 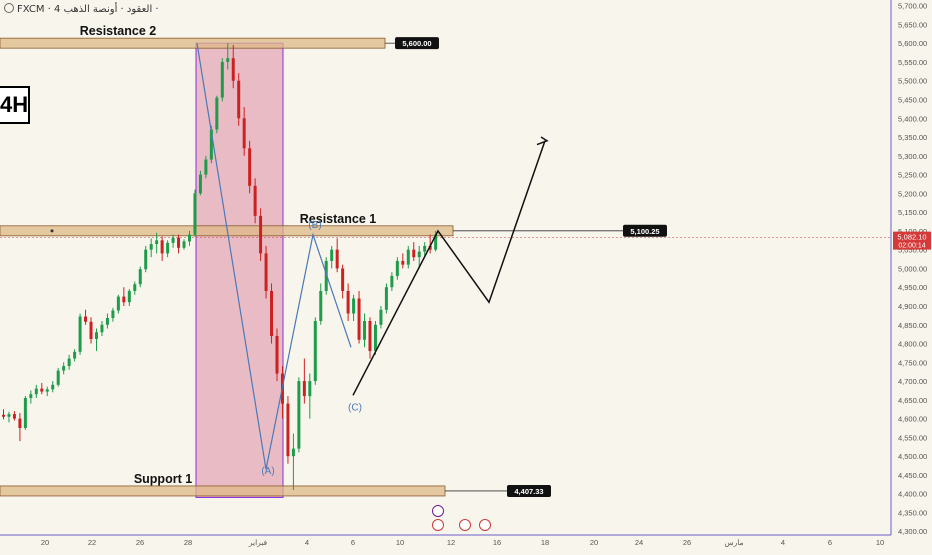 What do you see at coordinates (594, 542) in the screenshot?
I see `x-tick-label: 20` at bounding box center [594, 542].